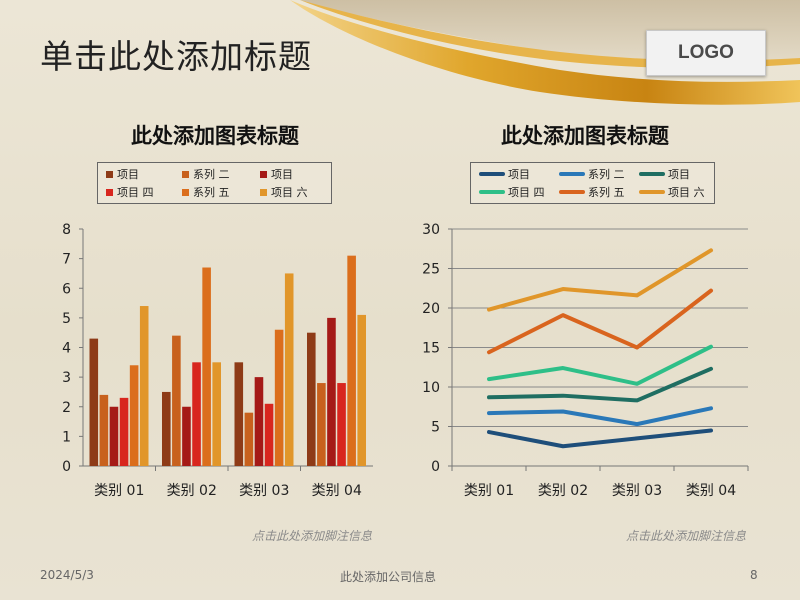 This screenshot has width=800, height=600. Describe the element at coordinates (66, 408) in the screenshot. I see `y-tick-label: 2` at that location.